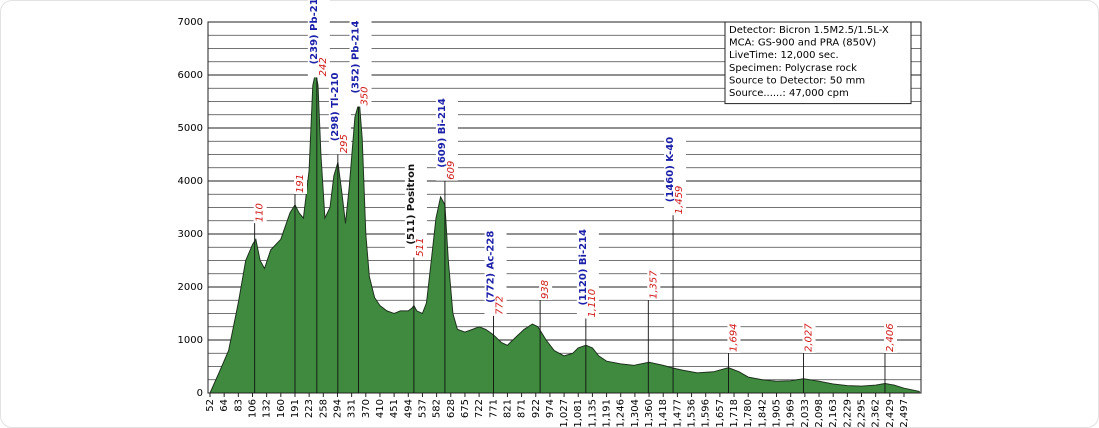 Image resolution: width=1099 pixels, height=428 pixels. Describe the element at coordinates (190, 128) in the screenshot. I see `y-tick-label: 5000` at that location.